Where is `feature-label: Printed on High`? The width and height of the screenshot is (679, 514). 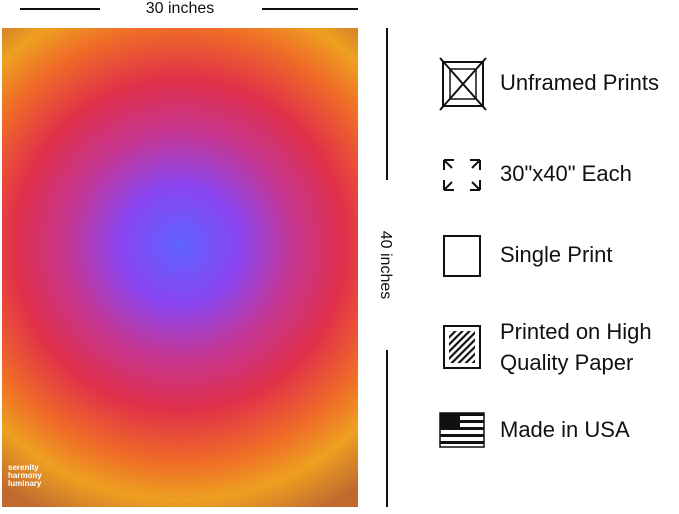
feature-label: Printed on High is located at coordinates (576, 331).